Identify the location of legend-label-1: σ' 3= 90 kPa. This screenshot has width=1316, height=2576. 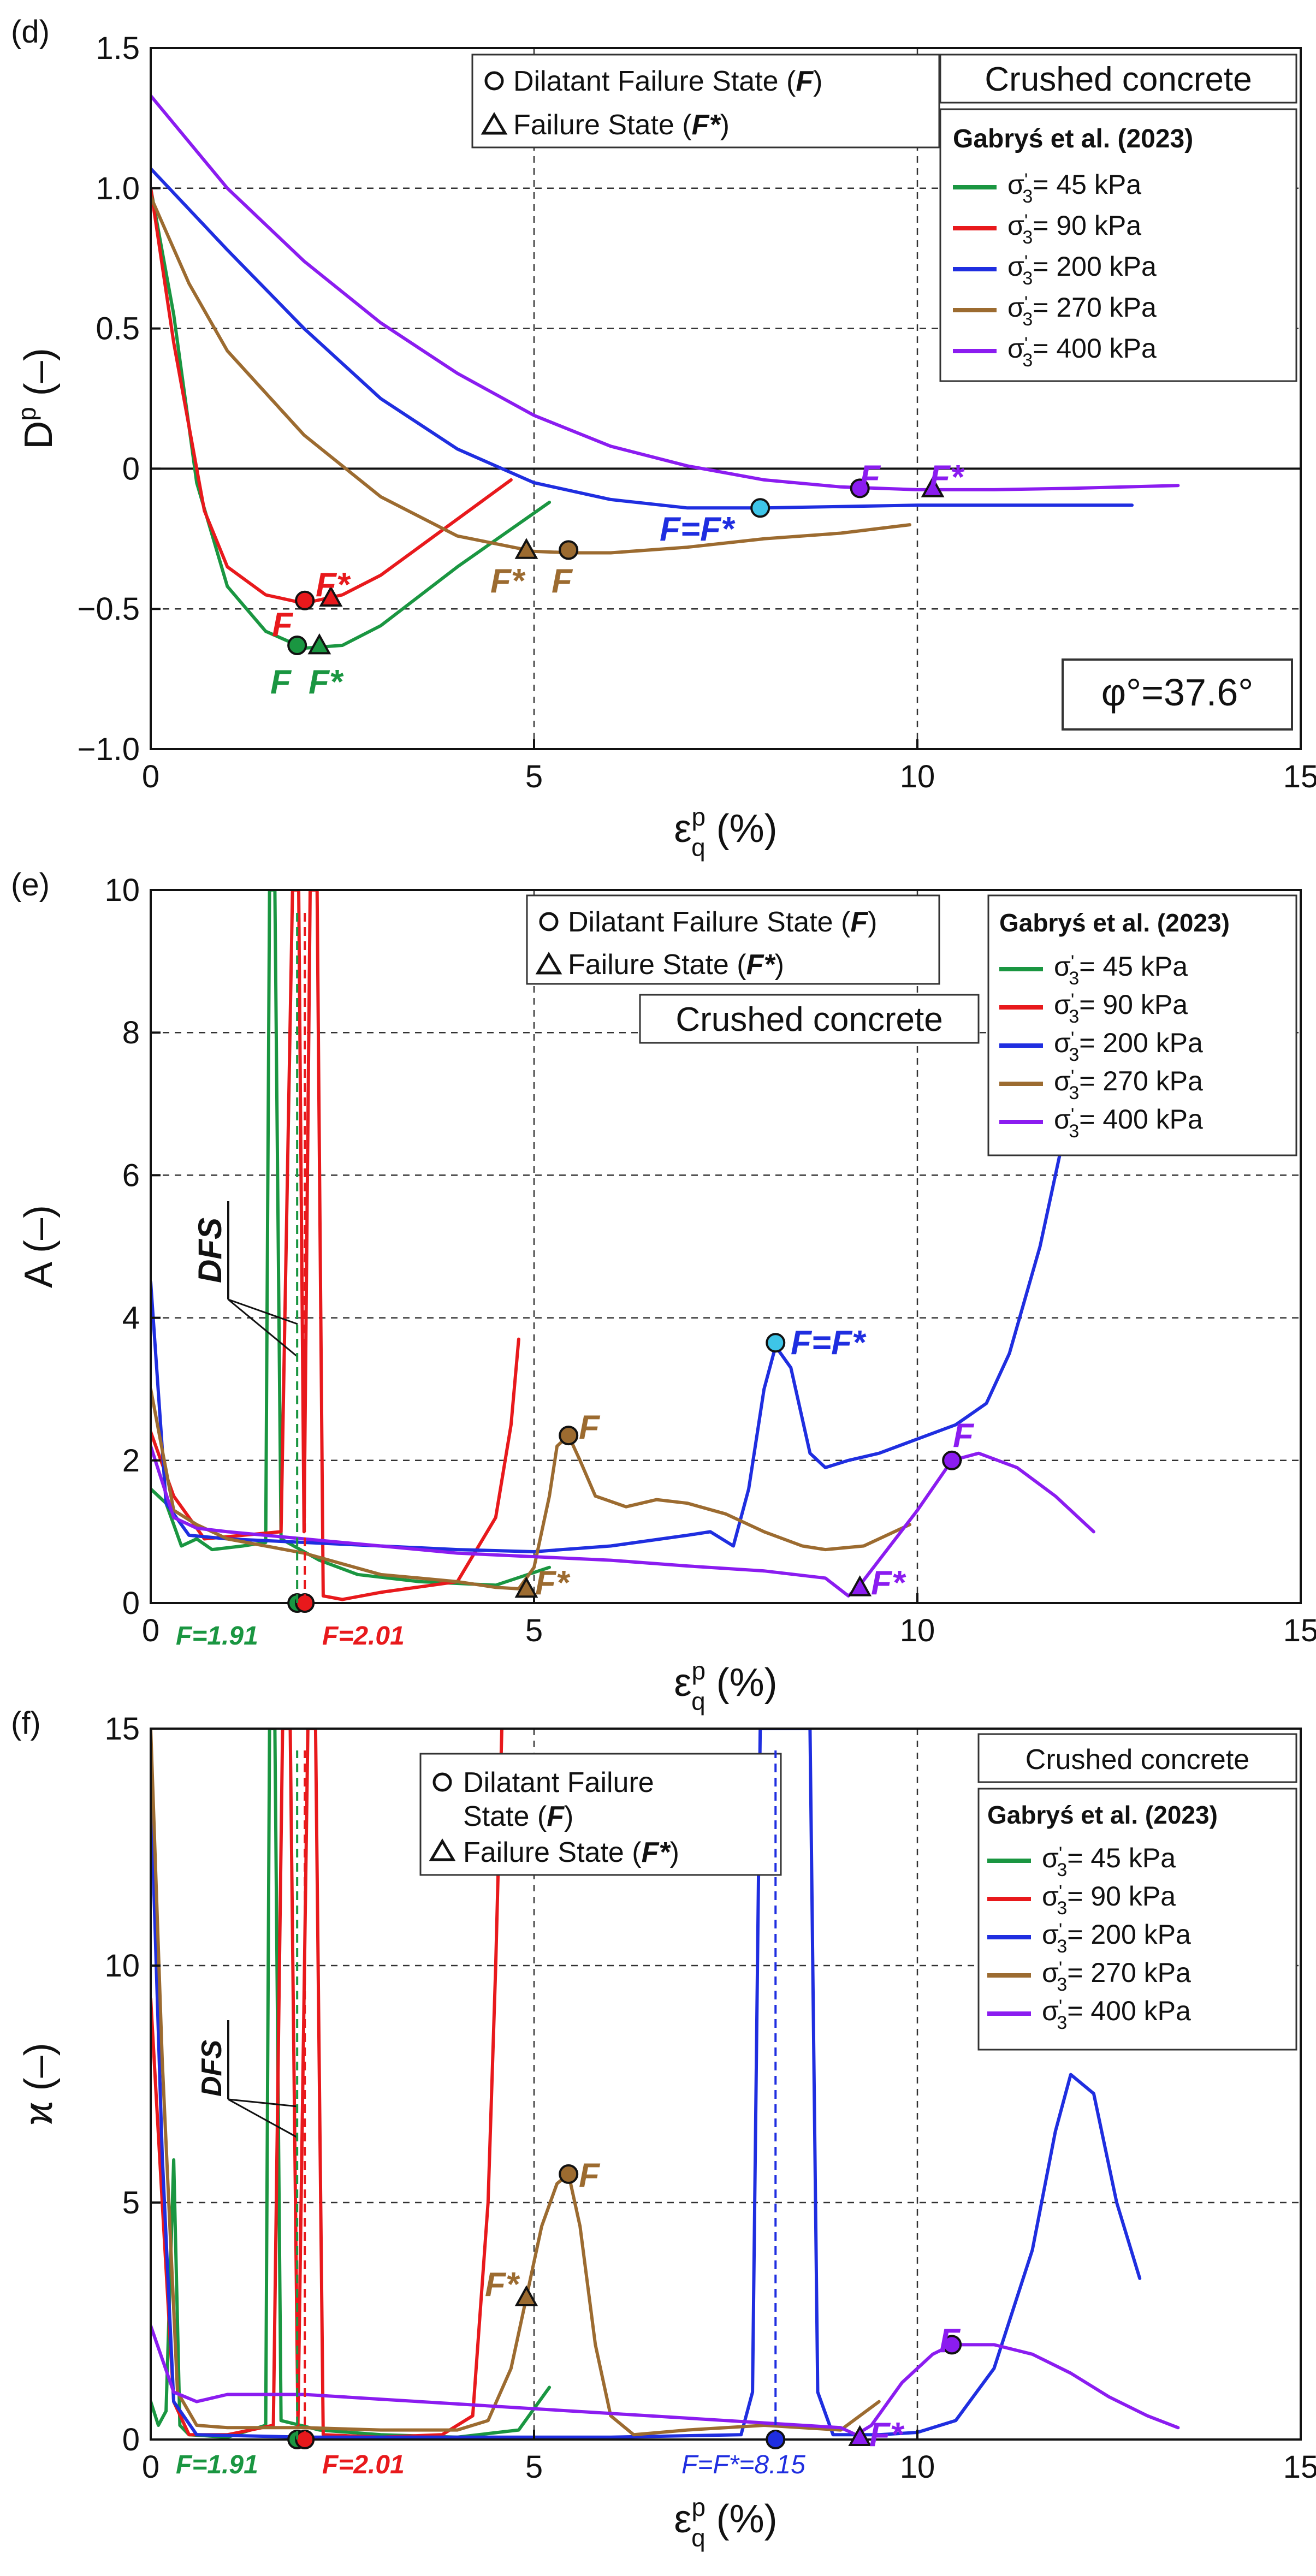
(1109, 1900).